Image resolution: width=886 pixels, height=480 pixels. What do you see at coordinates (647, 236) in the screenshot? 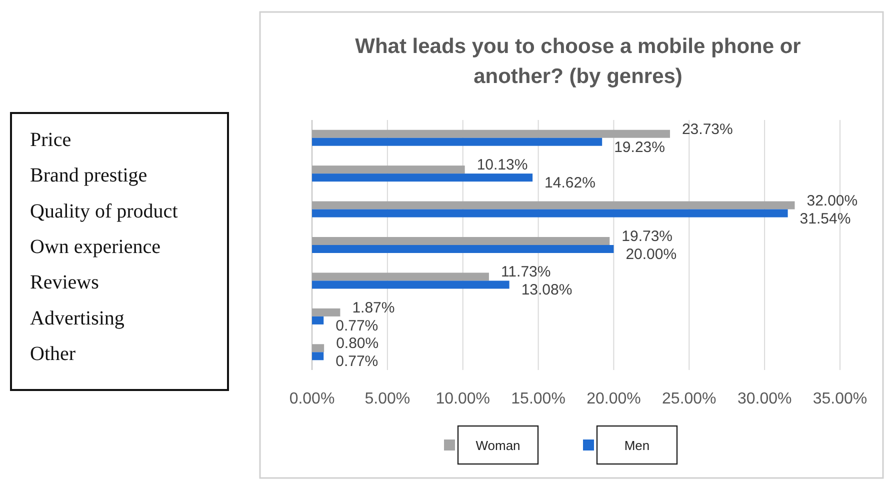
I see `data-label: 19.73%` at bounding box center [647, 236].